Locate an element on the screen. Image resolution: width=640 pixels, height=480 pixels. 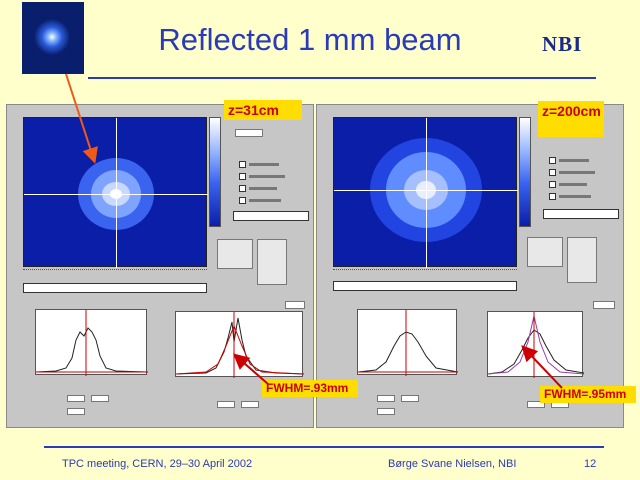
fwhm-label-right: FWHM=.95mm is located at coordinates (588, 394).